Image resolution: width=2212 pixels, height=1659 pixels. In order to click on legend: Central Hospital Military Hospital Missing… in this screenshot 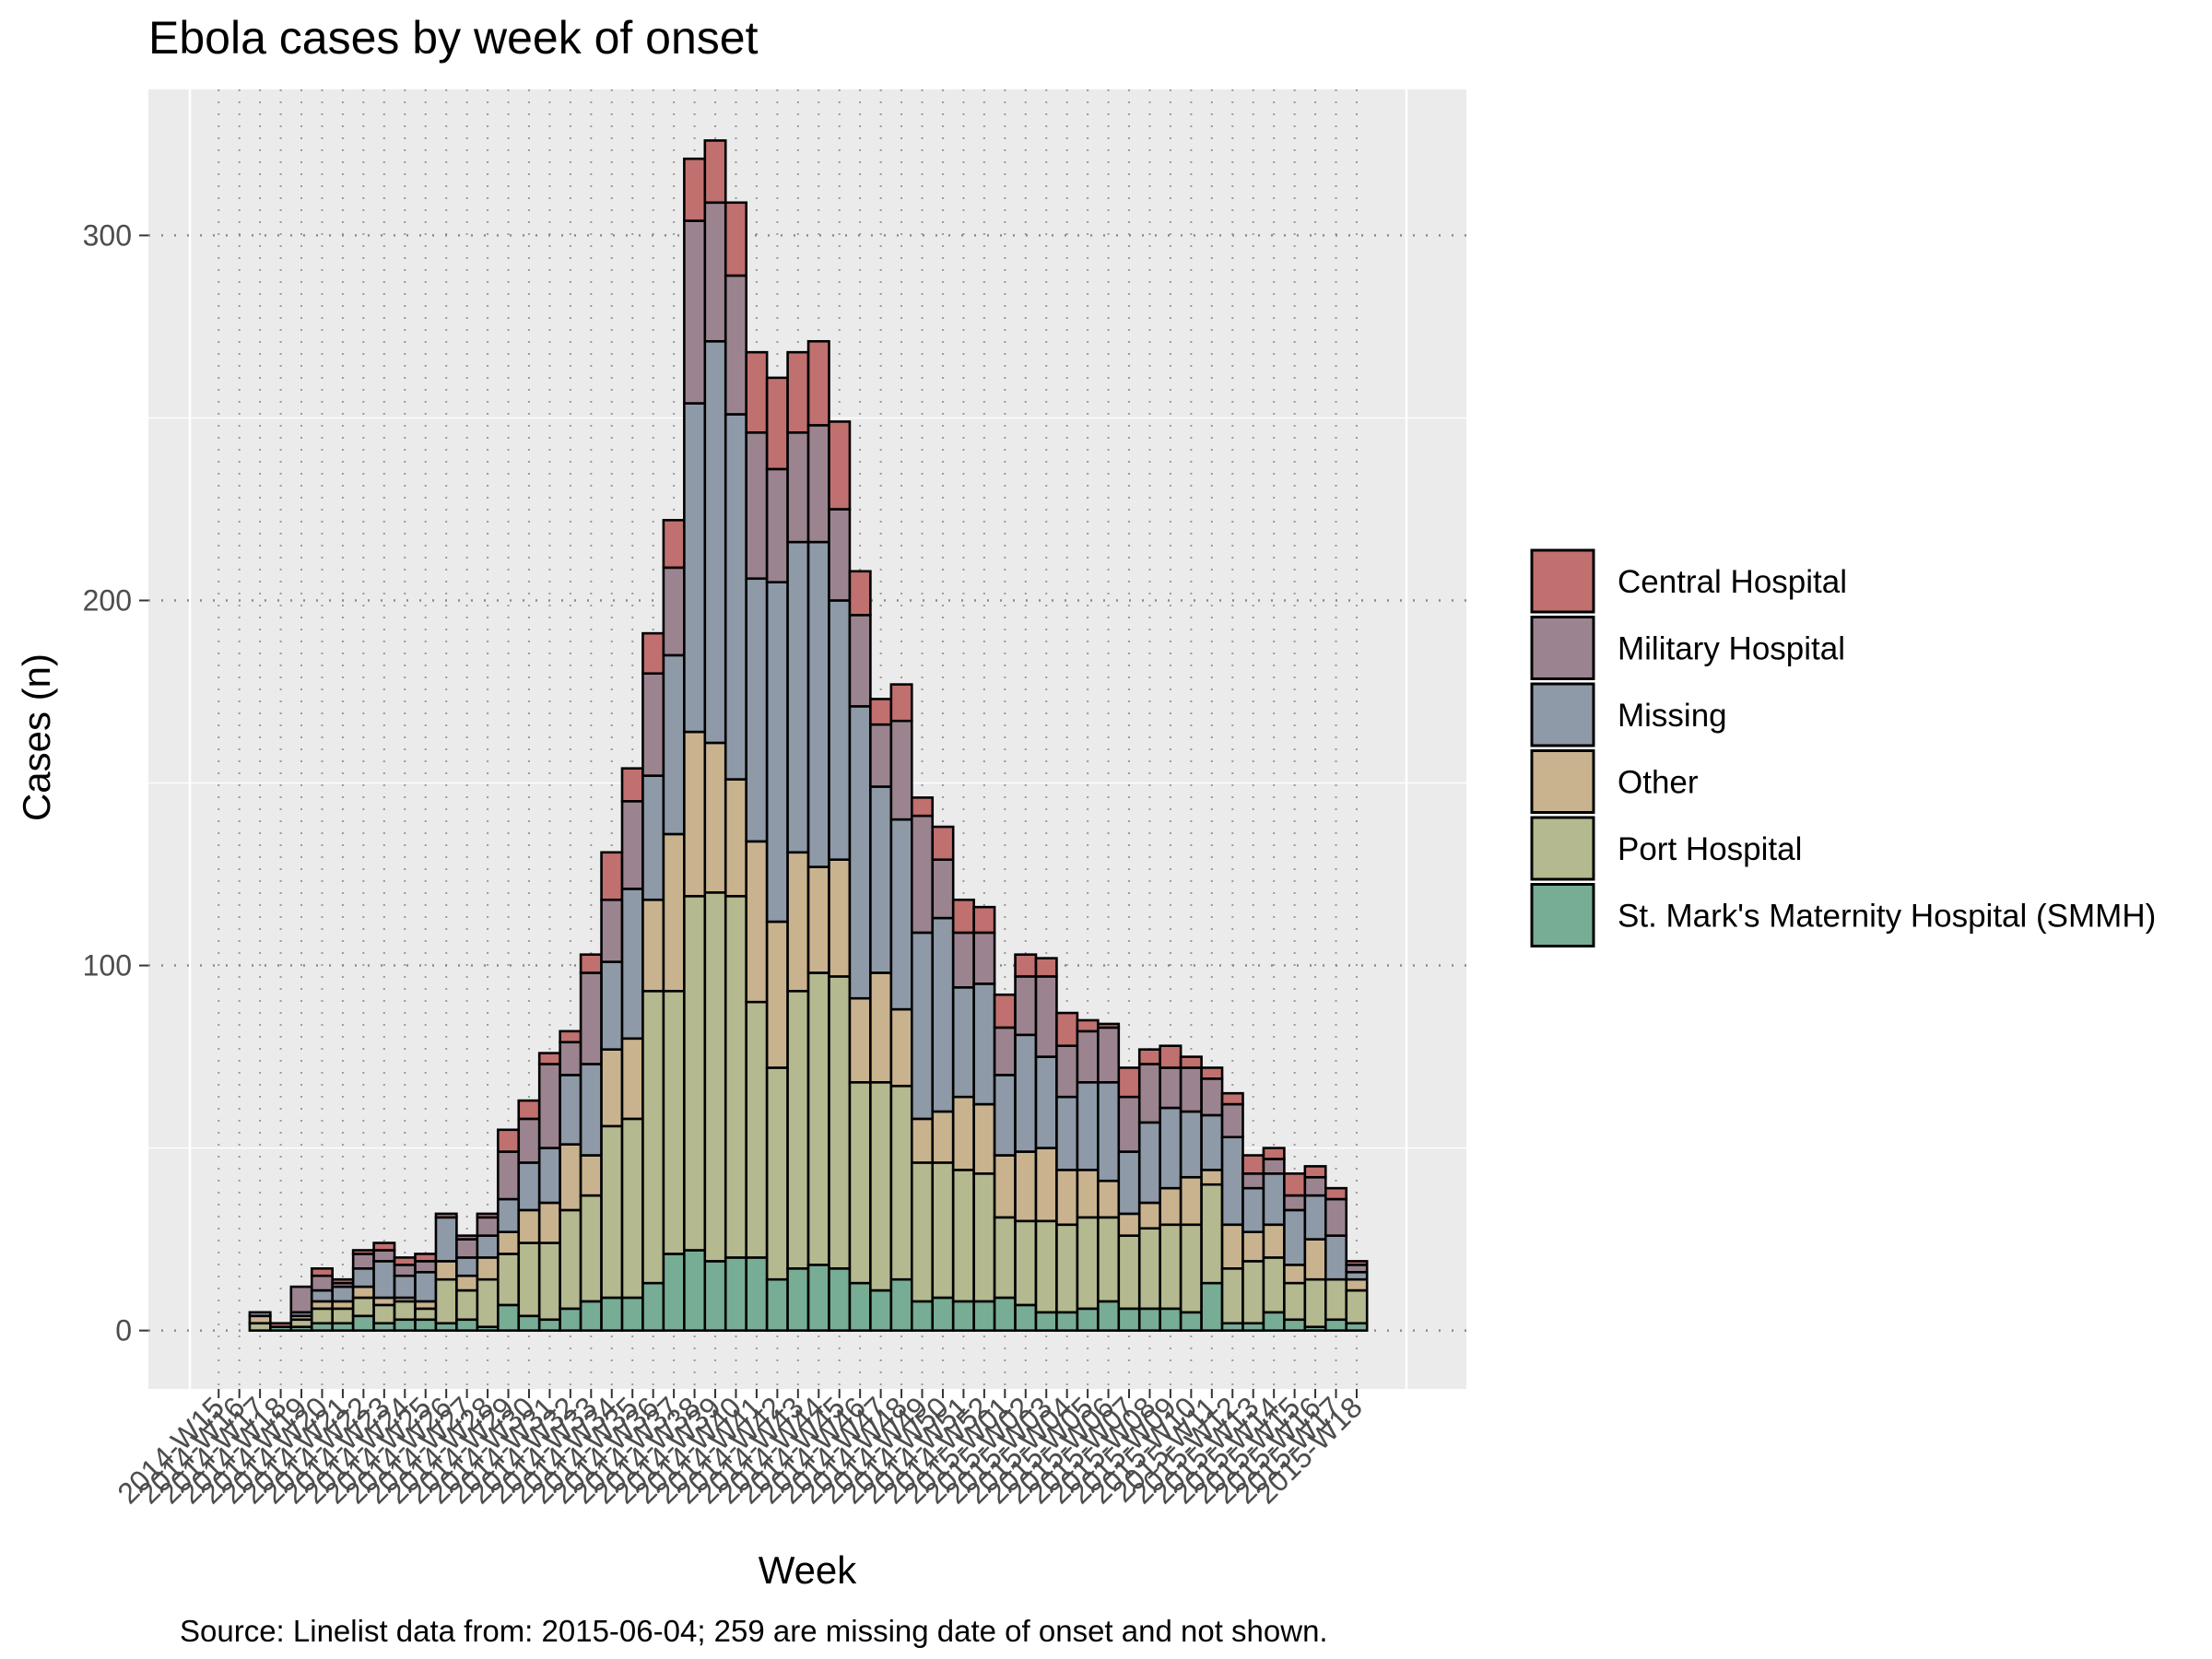, I will do `click(1843, 747)`.